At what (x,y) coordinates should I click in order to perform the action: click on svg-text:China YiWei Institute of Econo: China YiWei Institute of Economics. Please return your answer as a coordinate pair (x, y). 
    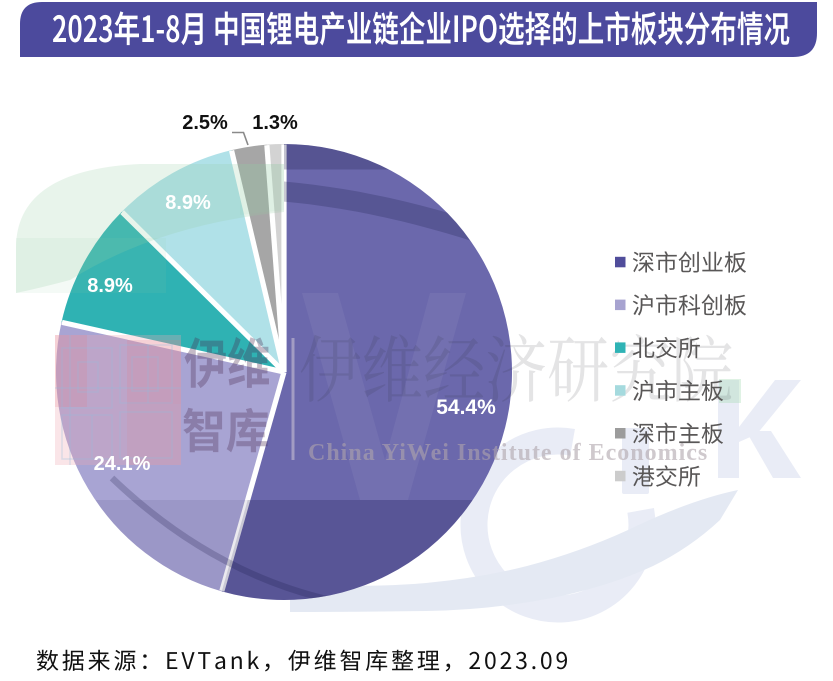
    Looking at the image, I should click on (508, 453).